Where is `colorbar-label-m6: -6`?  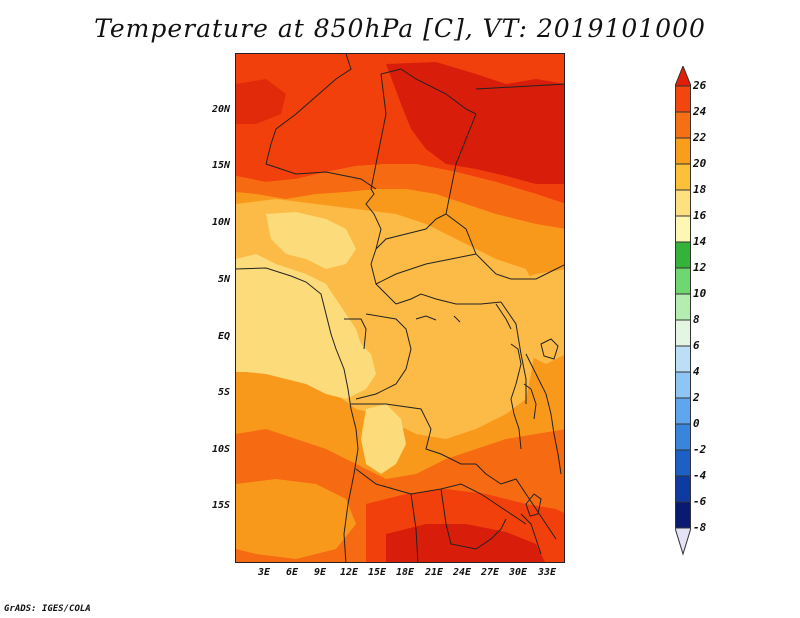 colorbar-label-m6: -6 is located at coordinates (700, 501).